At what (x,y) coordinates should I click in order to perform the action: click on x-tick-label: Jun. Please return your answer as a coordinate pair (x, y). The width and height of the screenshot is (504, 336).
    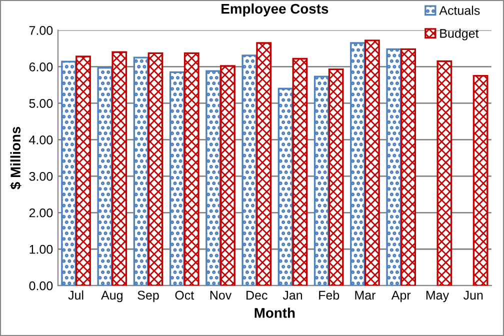
    Looking at the image, I should click on (473, 295).